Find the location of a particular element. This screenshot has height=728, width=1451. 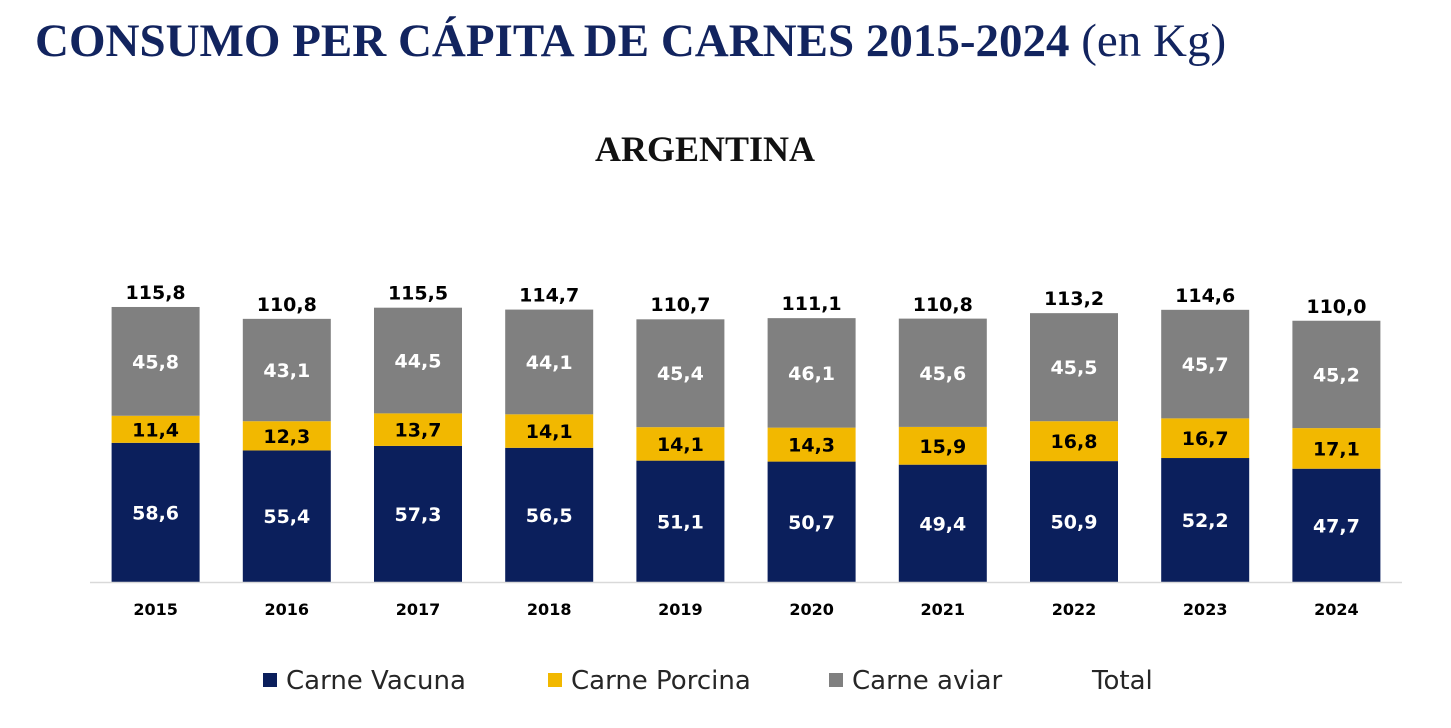

data-label-carne-aviar-2024: 45,2 is located at coordinates (1336, 375).